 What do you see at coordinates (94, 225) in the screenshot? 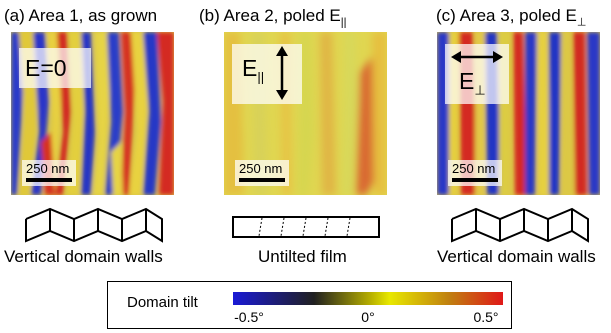
I see `zigzag-domain-schematic-a` at bounding box center [94, 225].